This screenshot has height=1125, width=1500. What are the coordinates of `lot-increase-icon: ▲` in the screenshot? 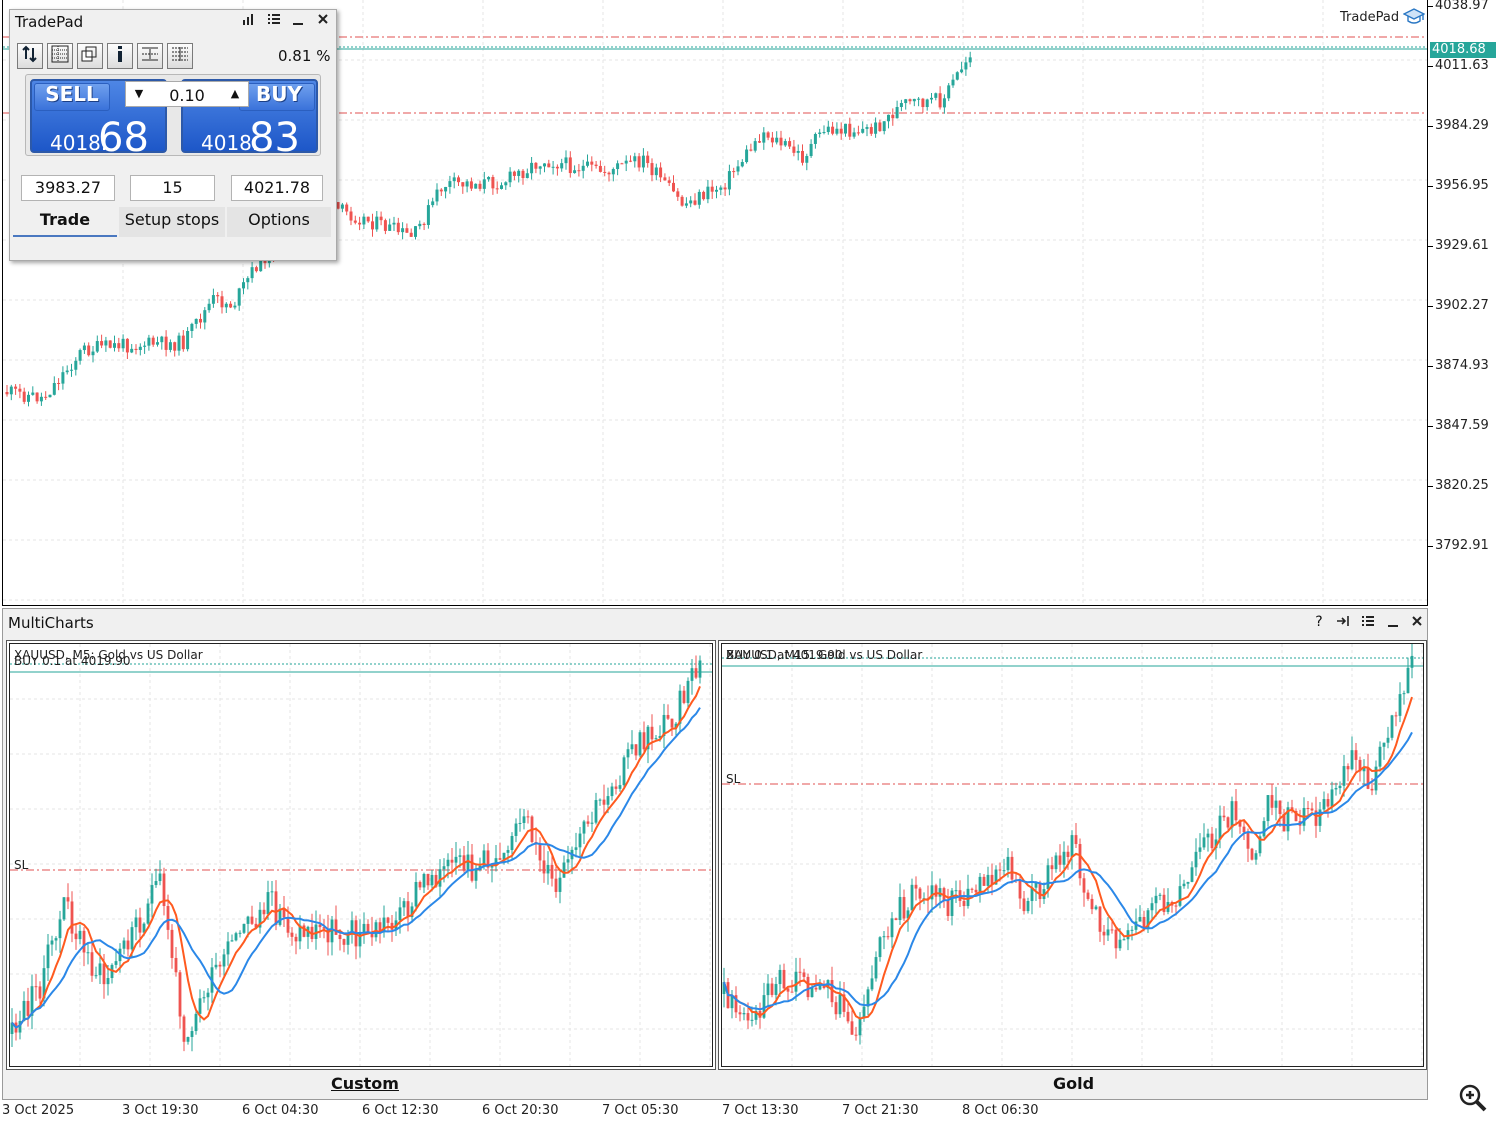 It's located at (235, 93).